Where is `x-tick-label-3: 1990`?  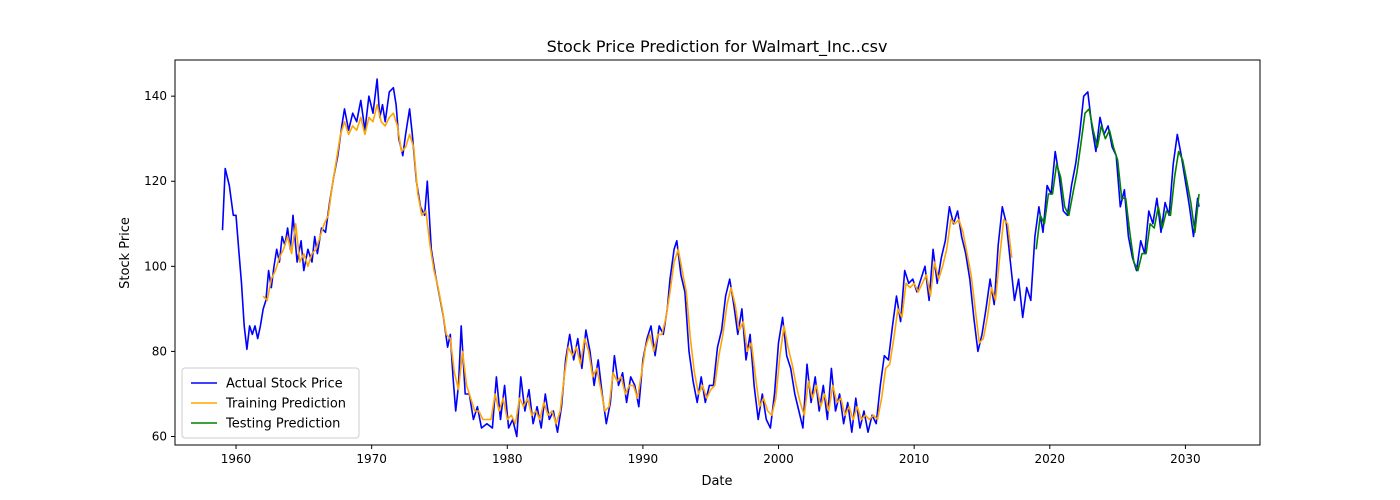
x-tick-label-3: 1990 is located at coordinates (643, 459).